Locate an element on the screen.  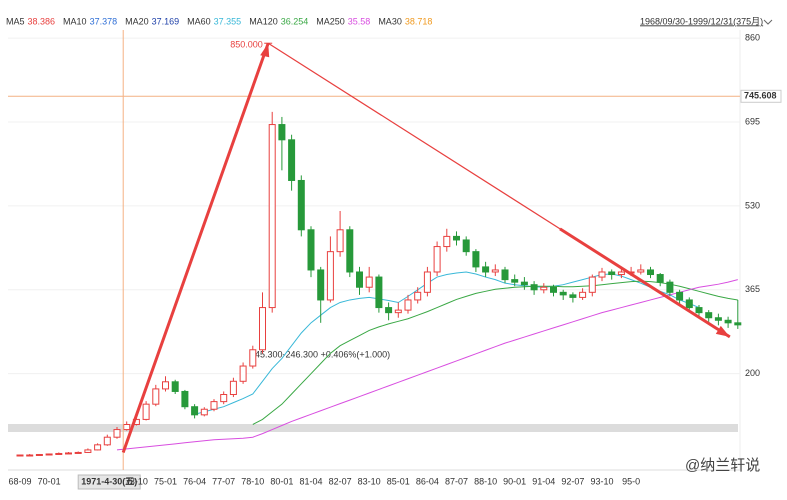
x-tick-label: 77-07 is located at coordinates (223, 481).